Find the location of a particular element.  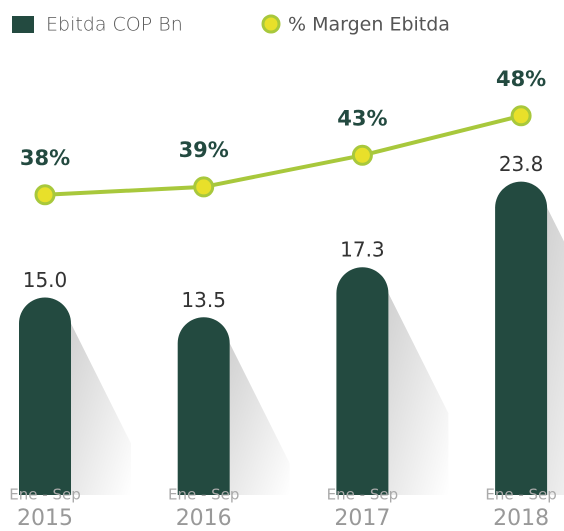

legend-label: % Margen Ebitda is located at coordinates (369, 25).